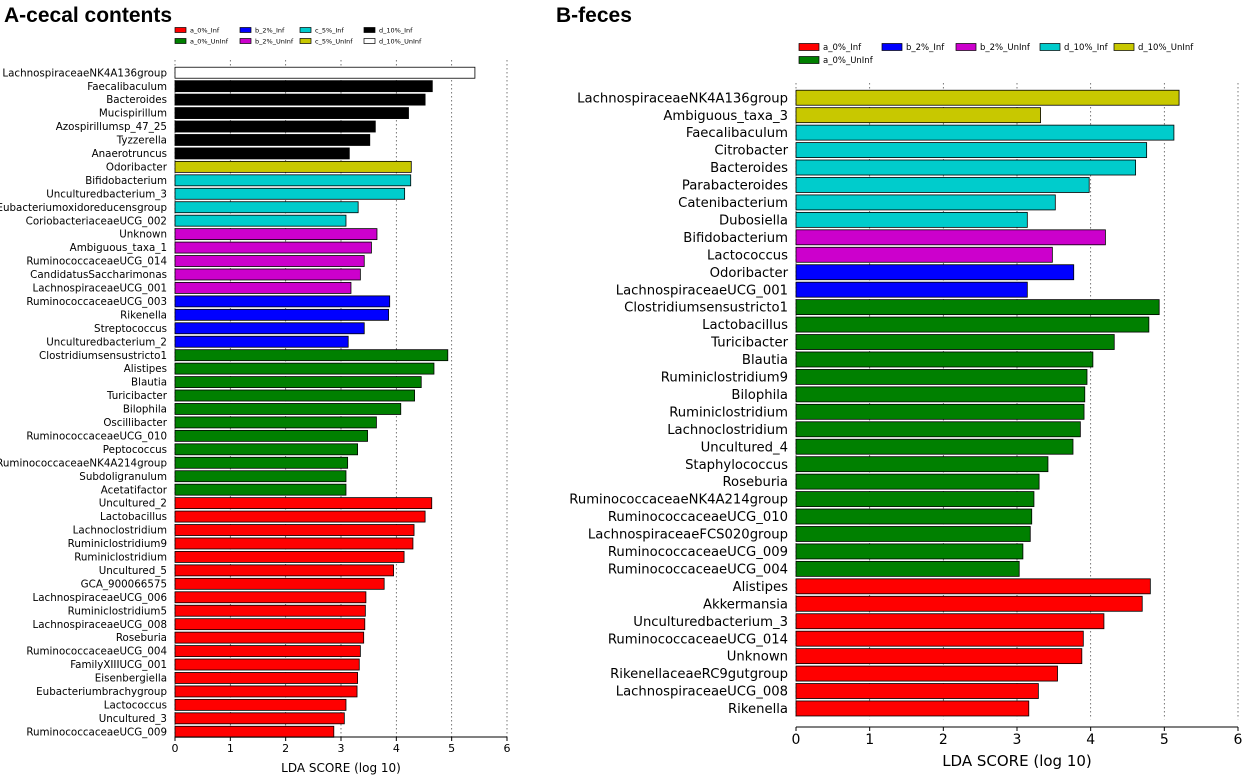  I want to click on legend-label-a-b-2-uninf: b_2%_UnInf, so click(274, 41).